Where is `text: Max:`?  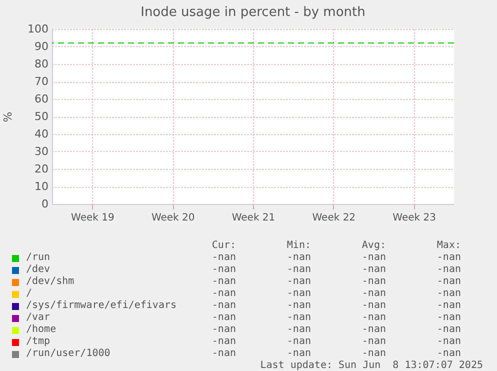
text: Max: is located at coordinates (448, 246).